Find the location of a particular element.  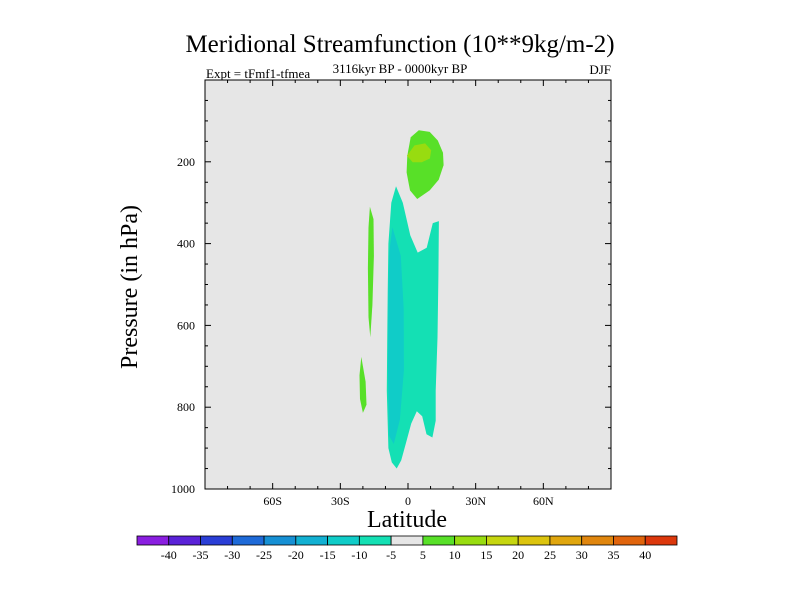

x-tick-label: 30S is located at coordinates (340, 501).